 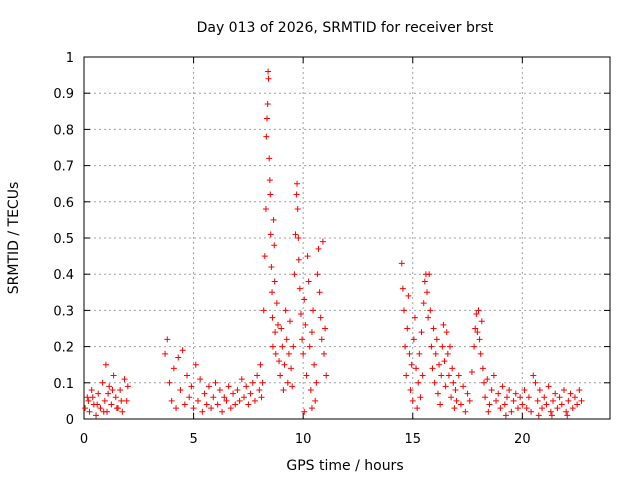 What do you see at coordinates (84, 439) in the screenshot?
I see `x-tick-label: 0` at bounding box center [84, 439].